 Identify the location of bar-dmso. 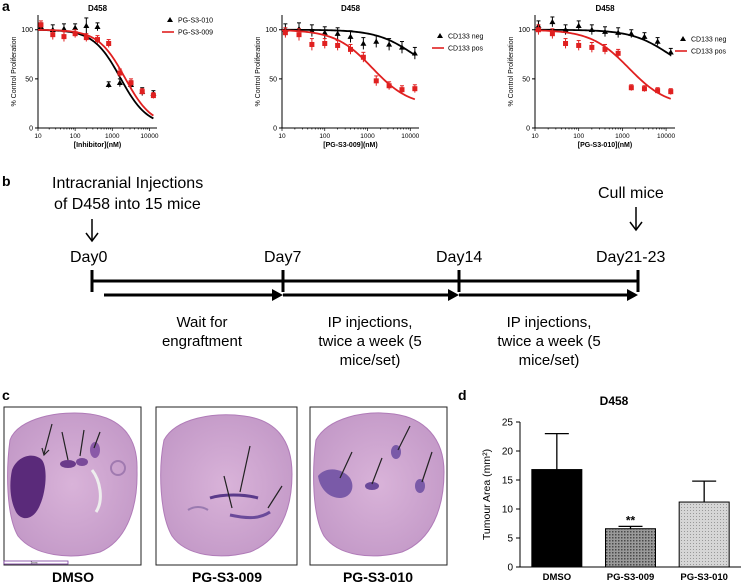
(557, 500).